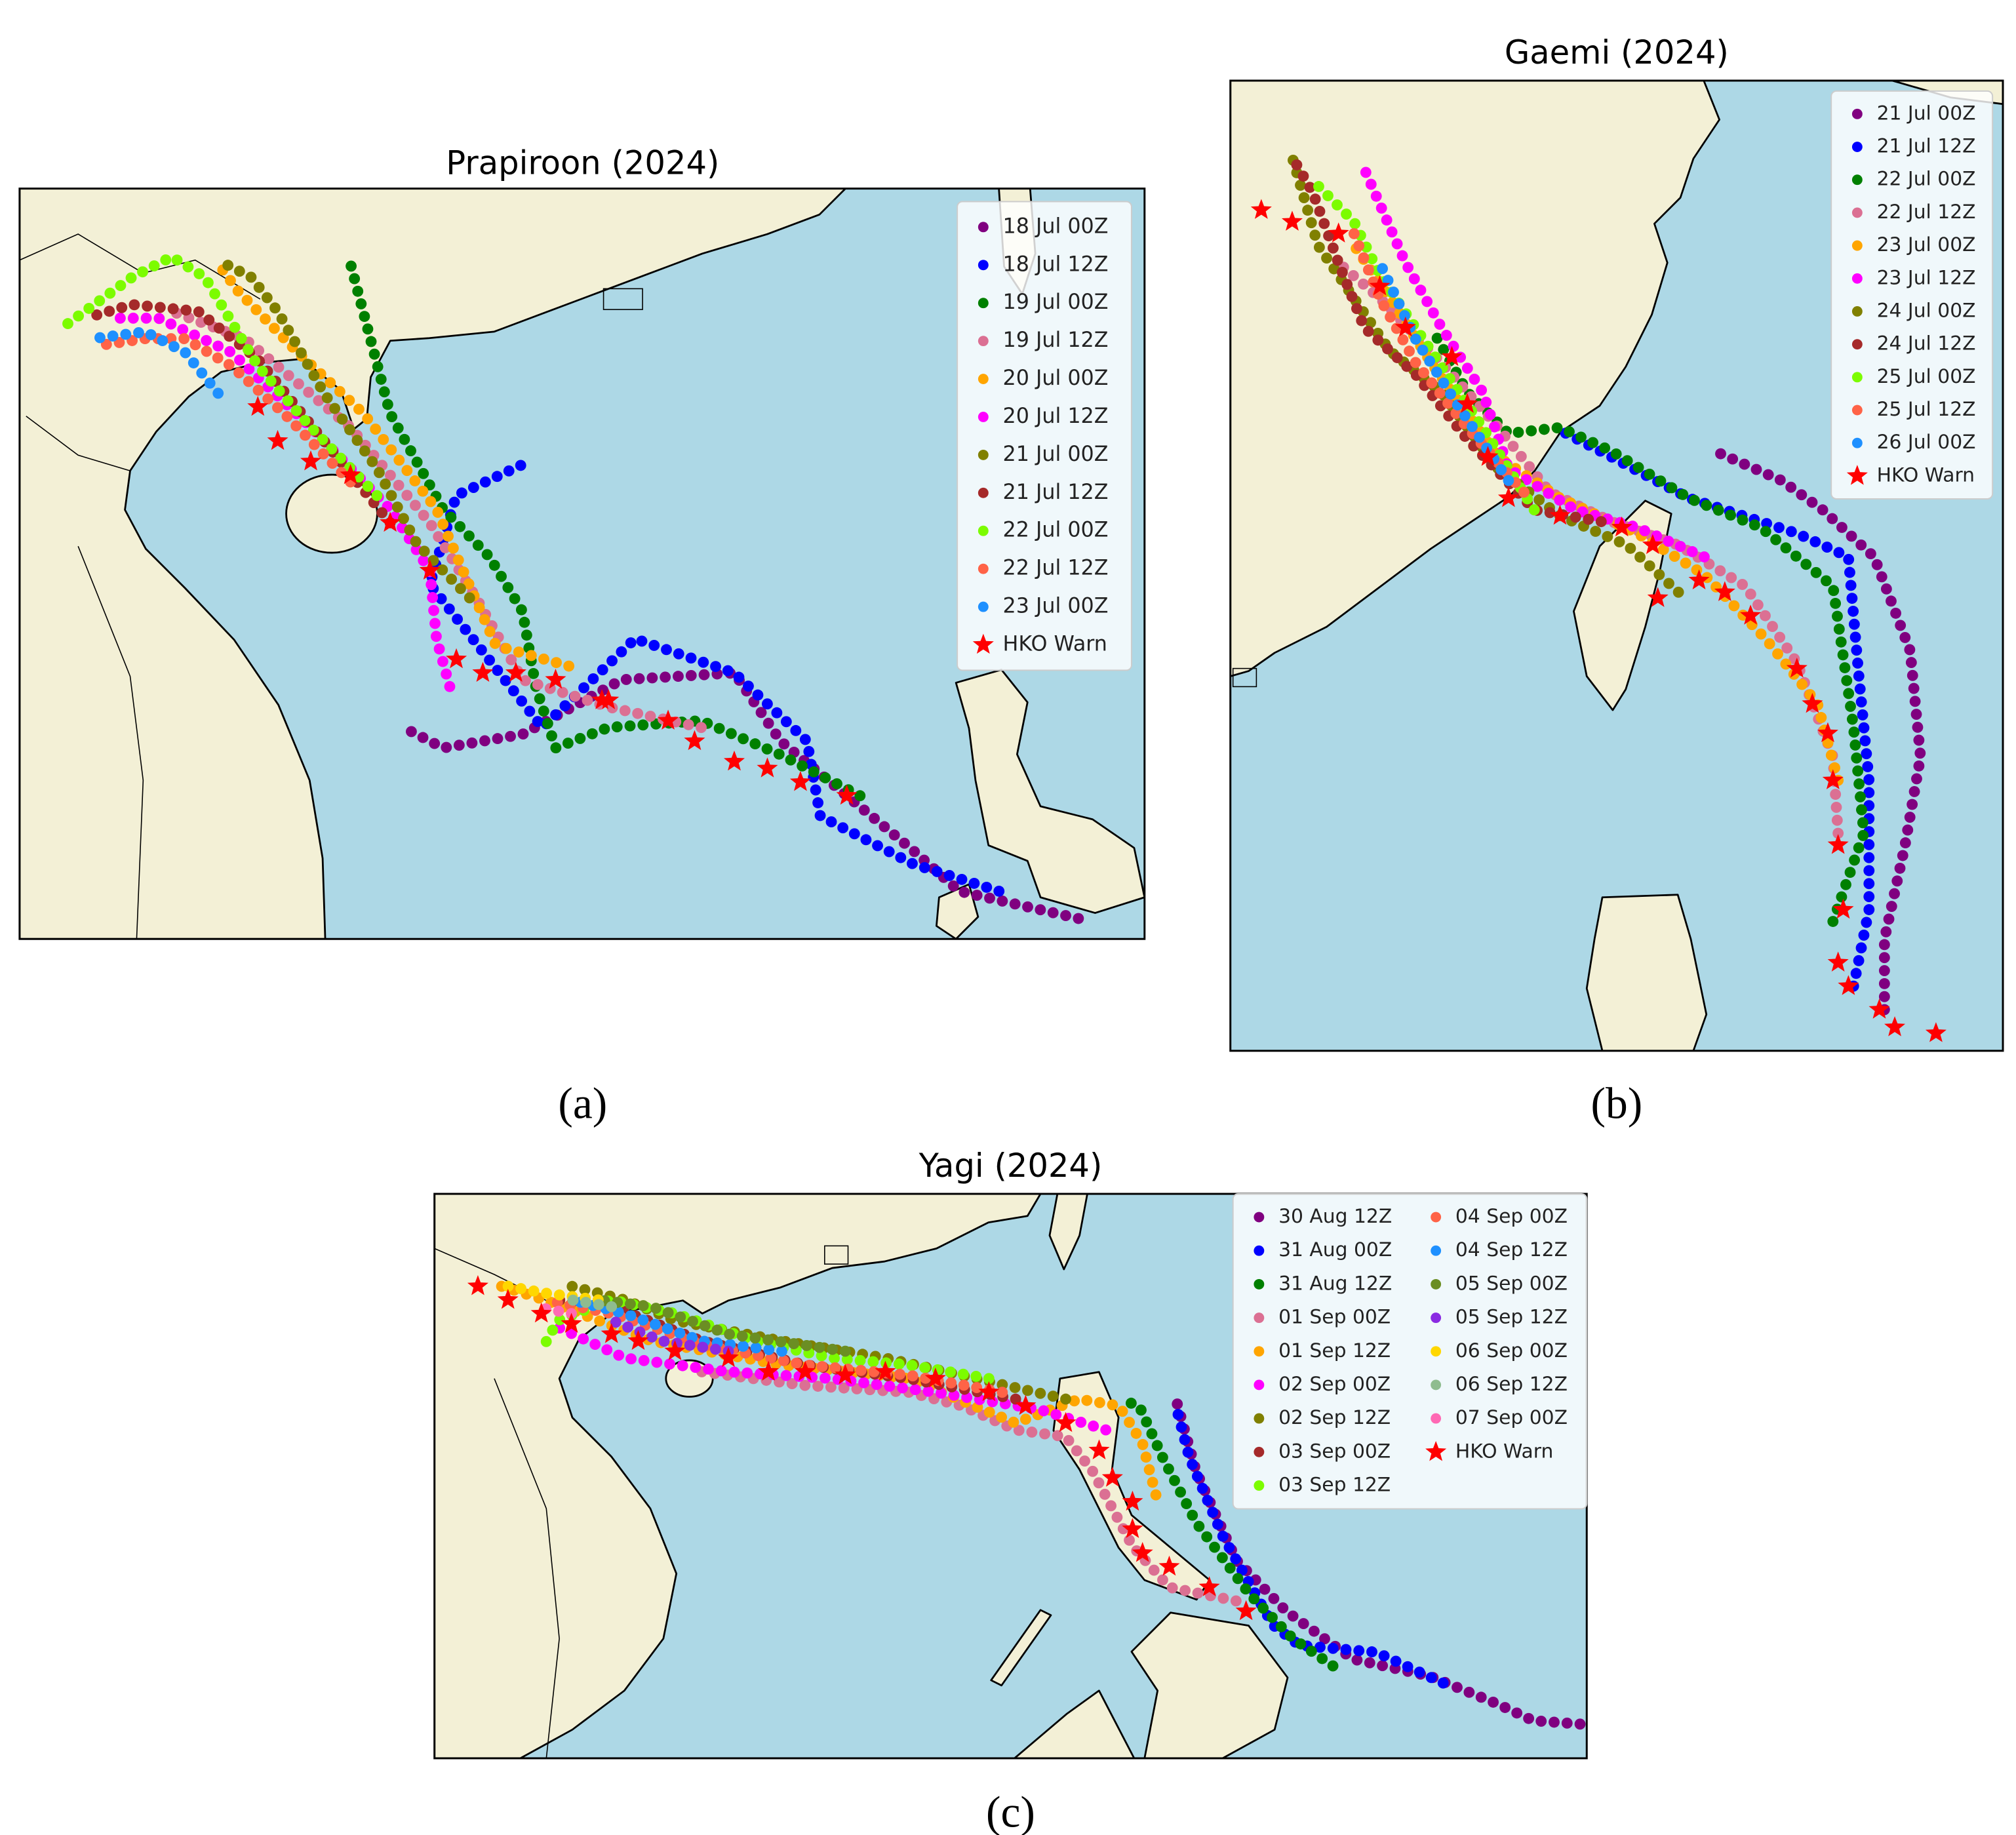 This screenshot has height=1835, width=2016. I want to click on legend-label: 05 Sep 00Z, so click(1511, 1283).